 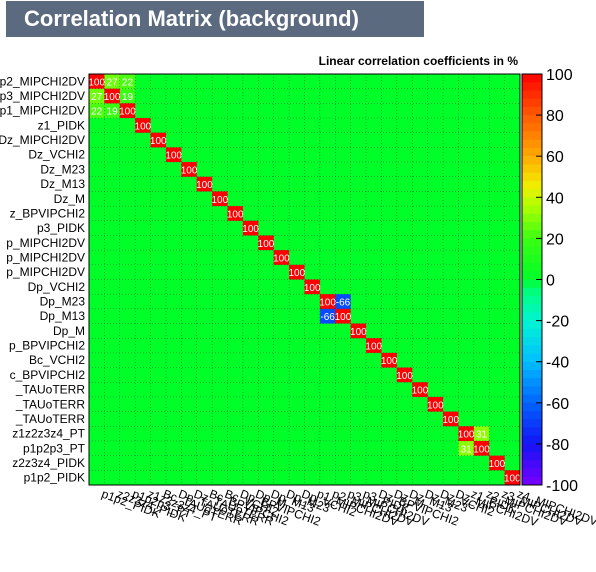 What do you see at coordinates (557, 322) in the screenshot?
I see `color-scale-tick-label: -20` at bounding box center [557, 322].